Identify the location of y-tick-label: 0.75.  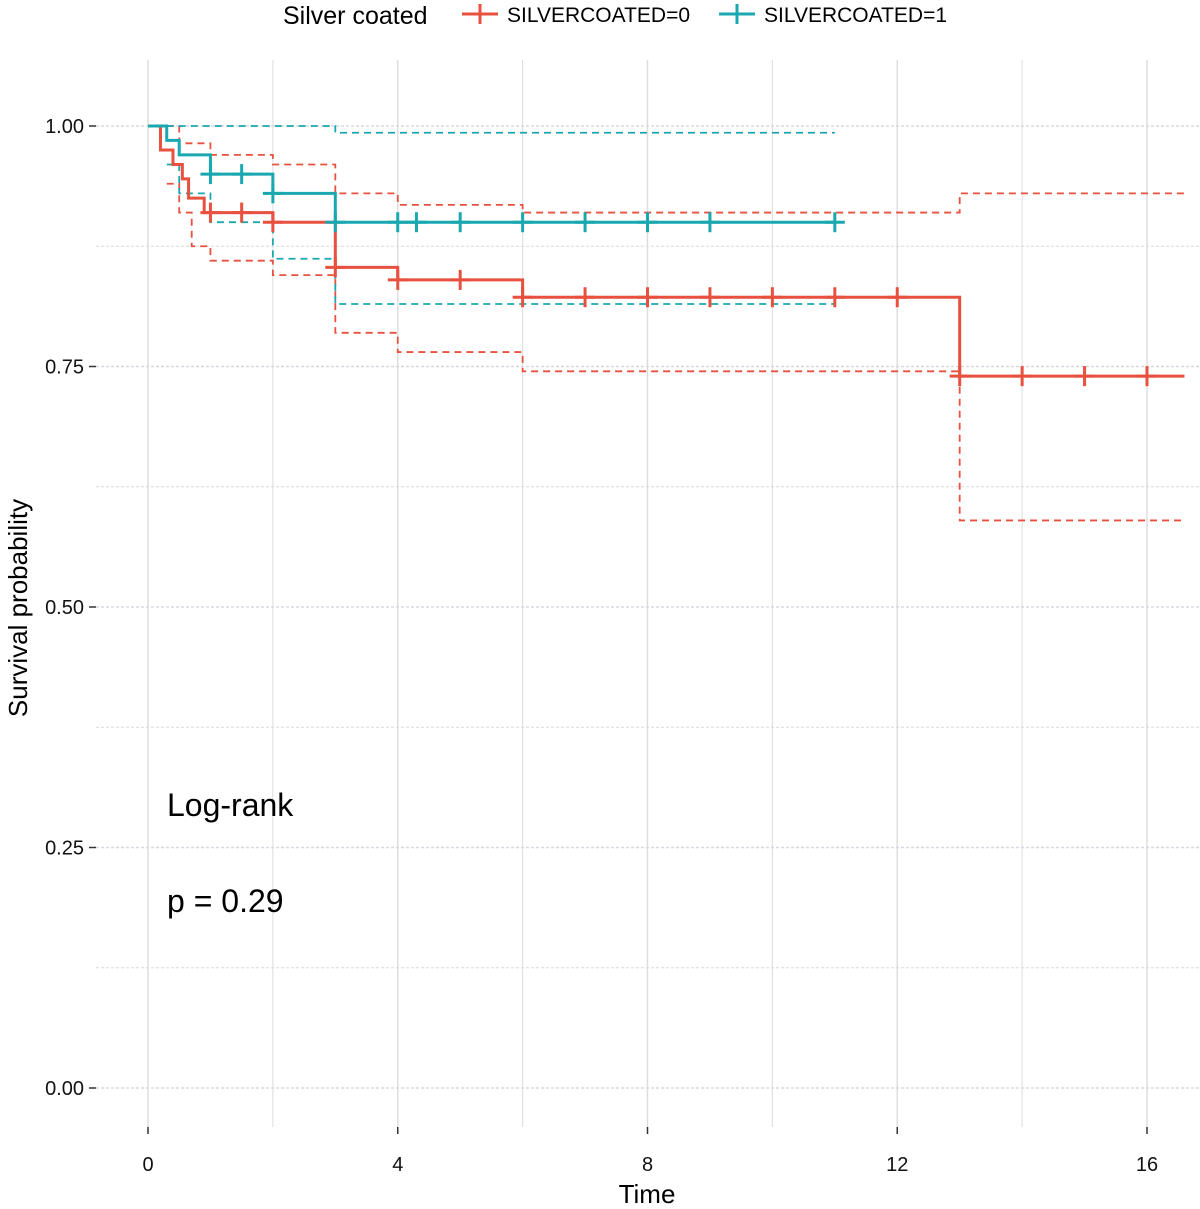
(64, 368).